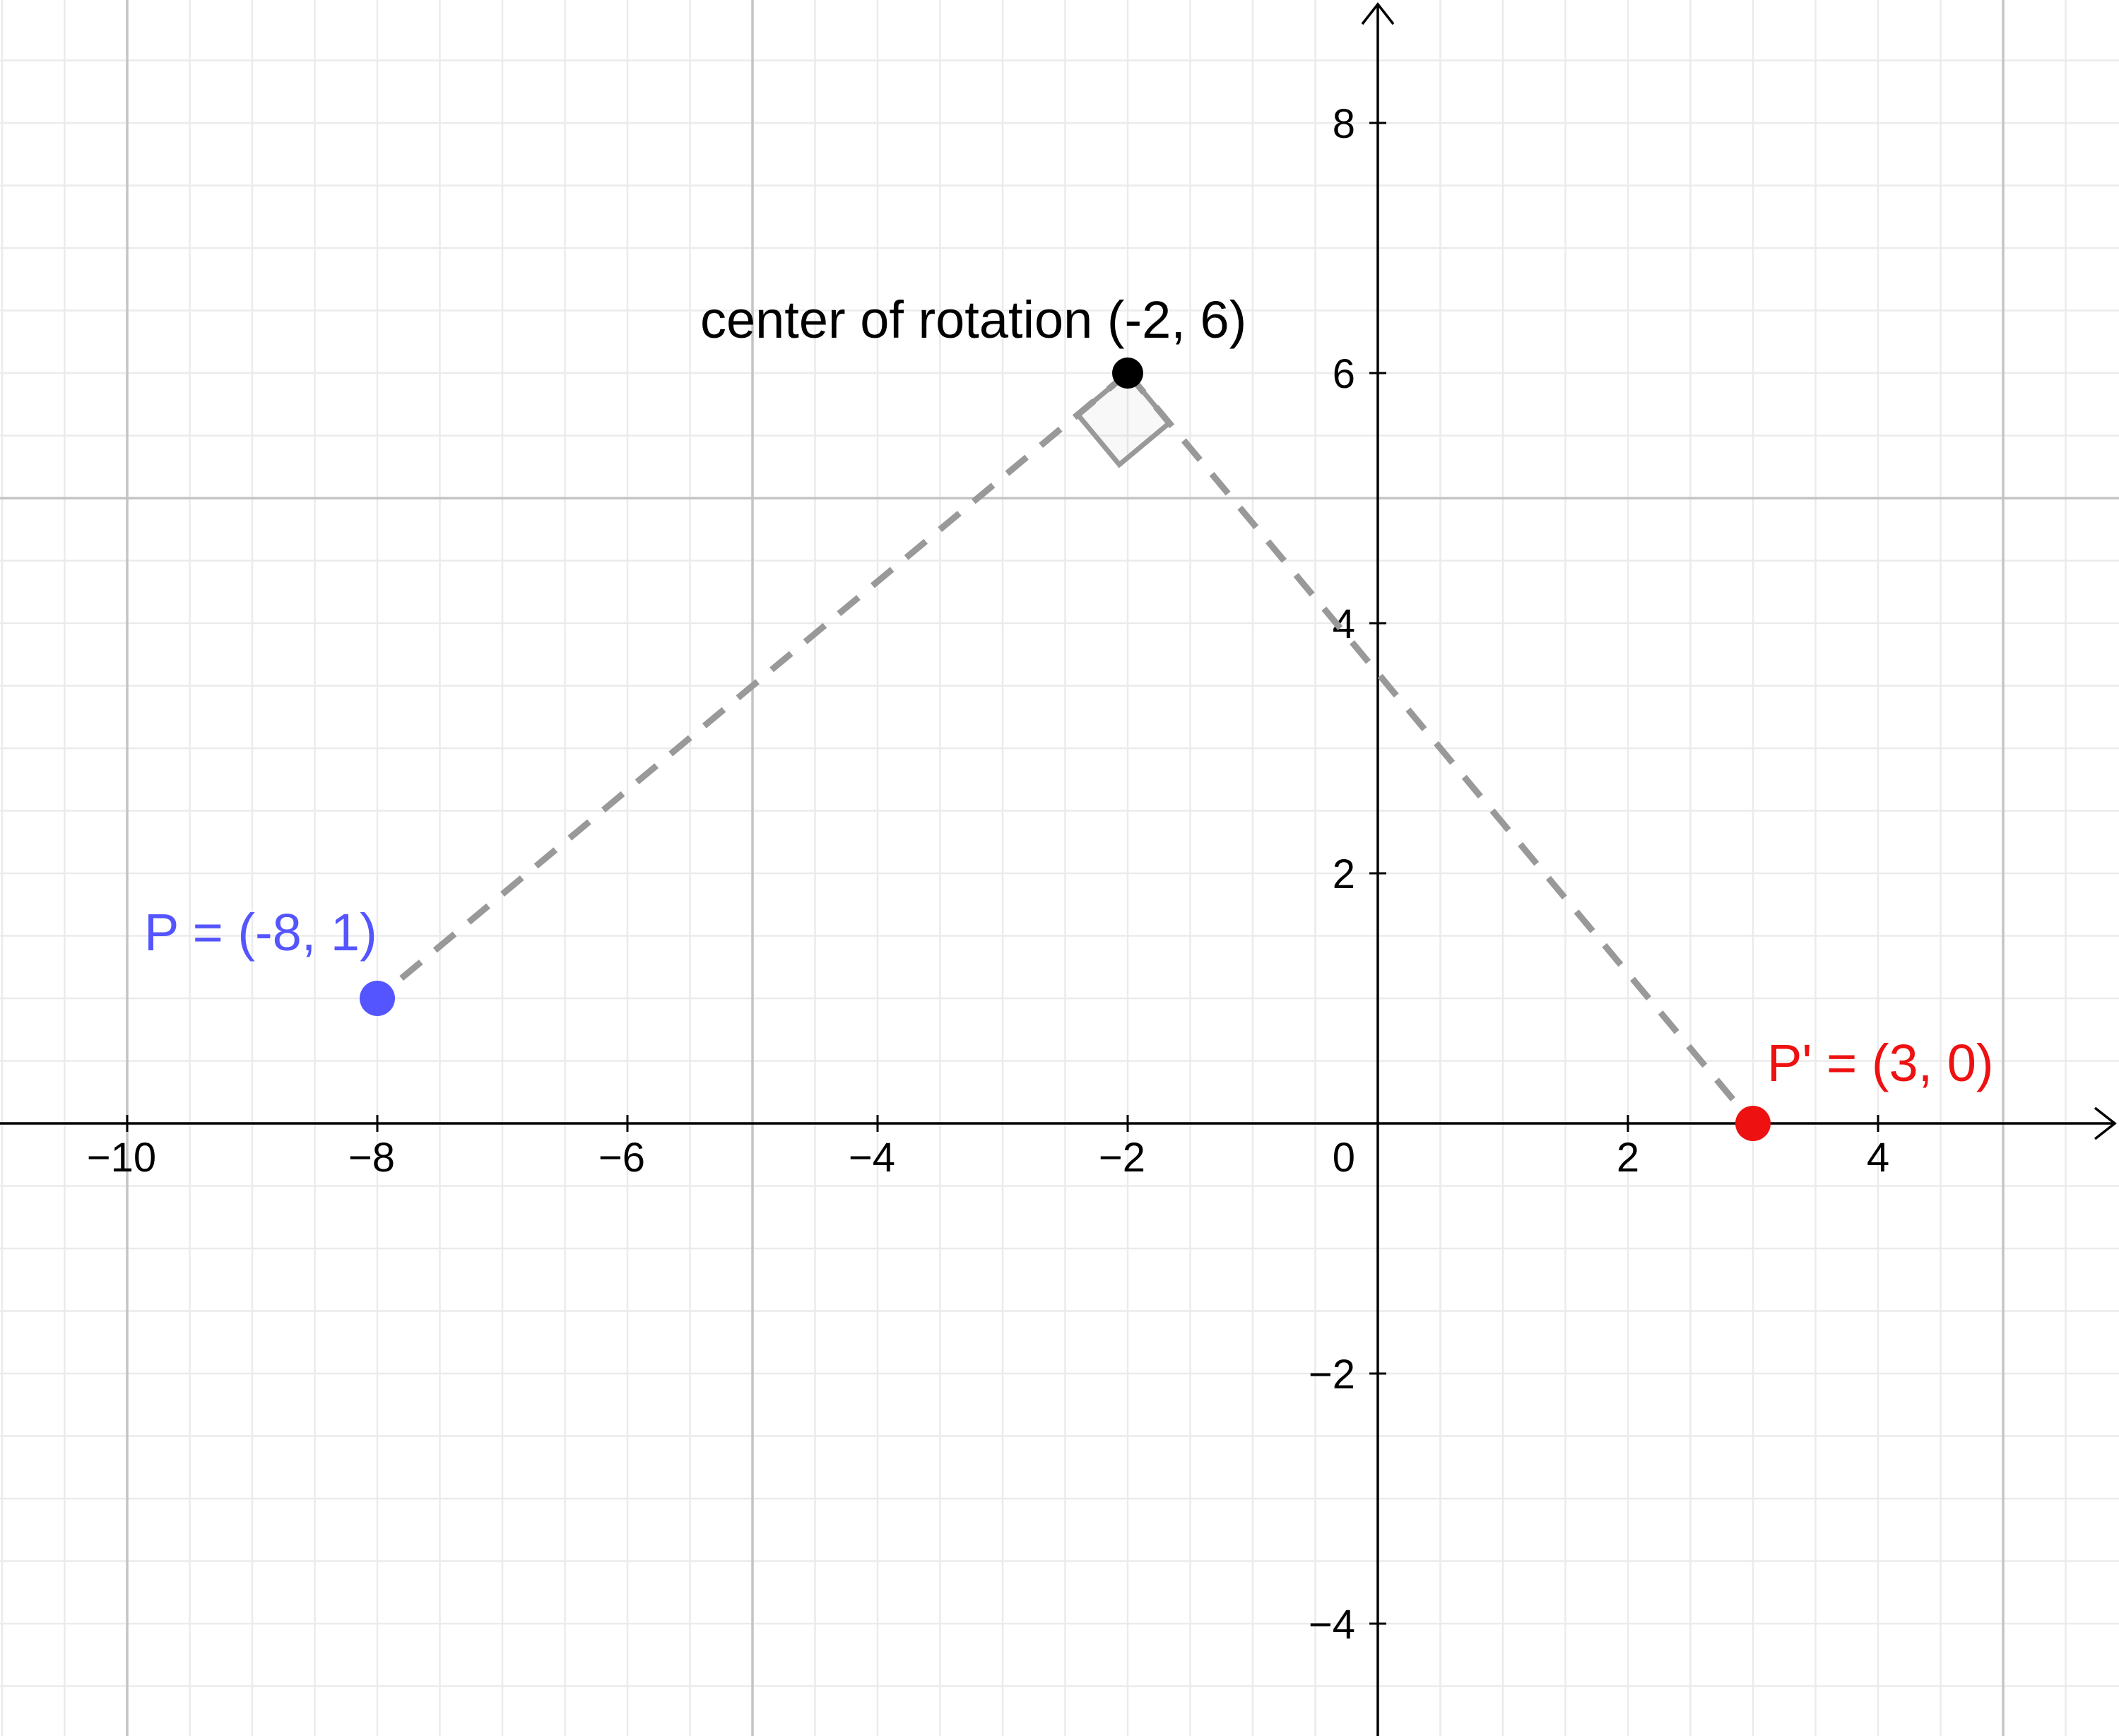 This screenshot has height=1736, width=2119. I want to click on x-tick-label: −8, so click(371, 1158).